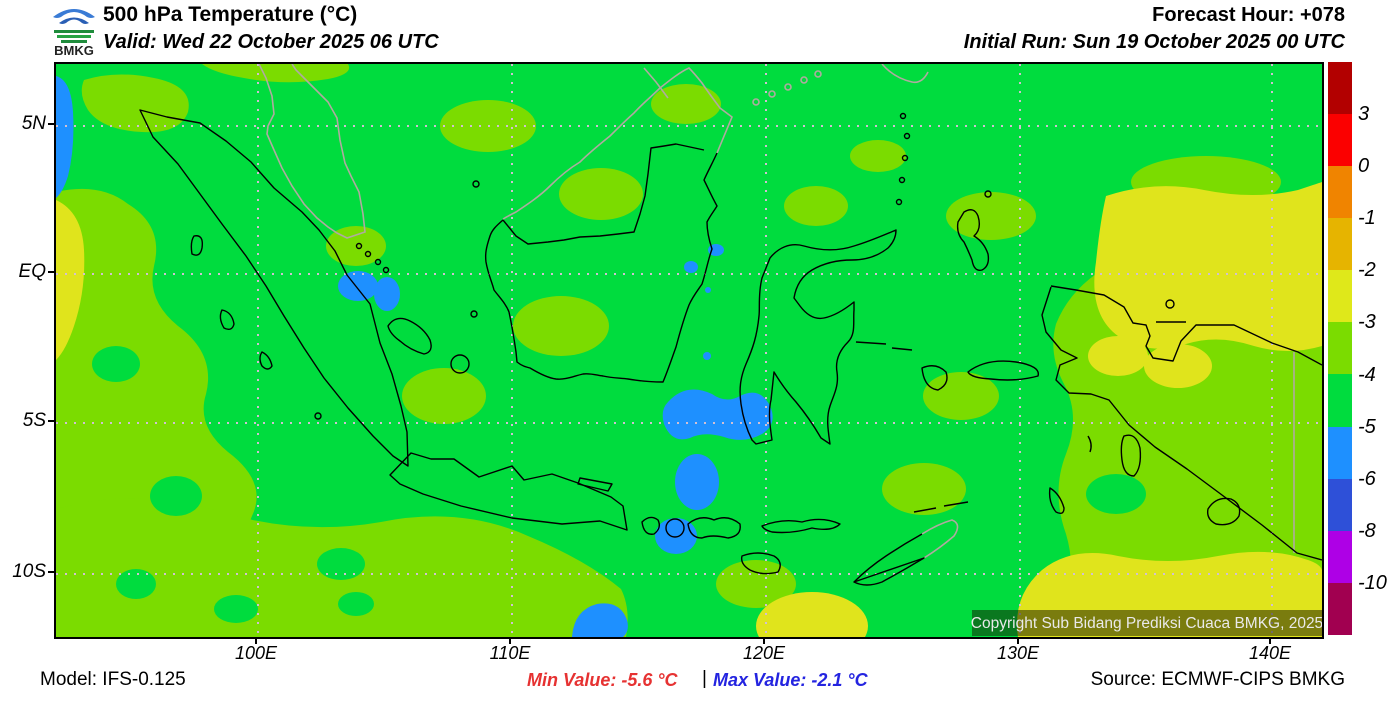 This screenshot has width=1400, height=709. What do you see at coordinates (29, 571) in the screenshot?
I see `lat-label: 10S` at bounding box center [29, 571].